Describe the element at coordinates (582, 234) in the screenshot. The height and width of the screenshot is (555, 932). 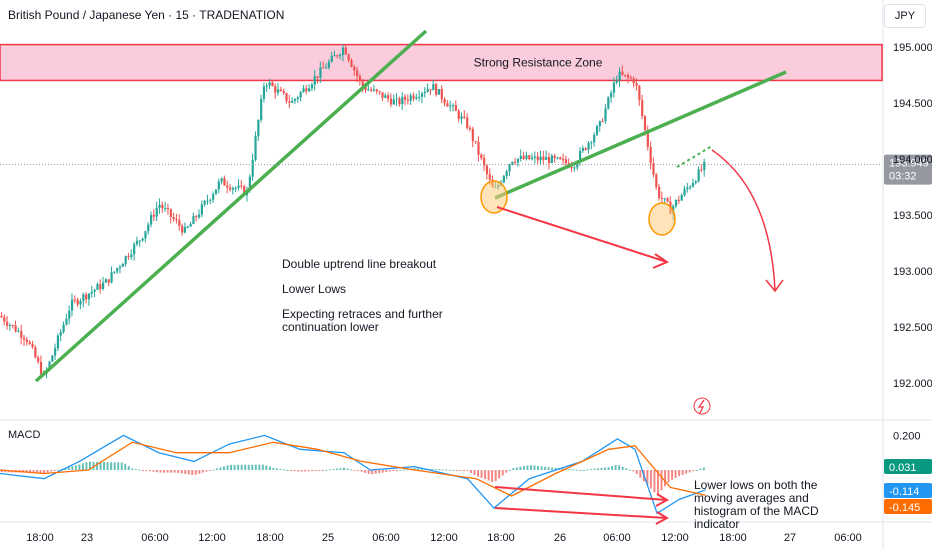
I see `lower-low-arrow` at that location.